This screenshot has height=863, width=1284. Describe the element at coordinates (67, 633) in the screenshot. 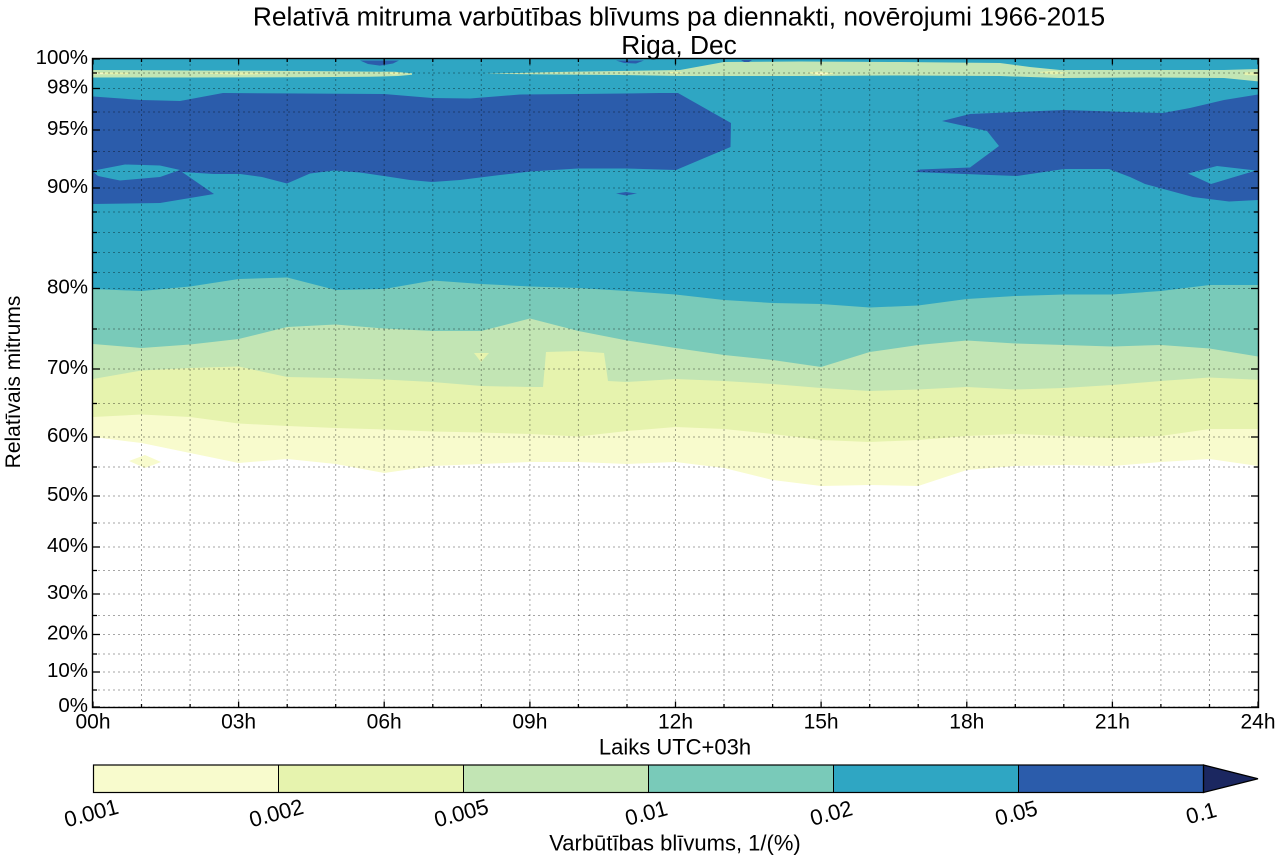

I see `svg-text: 20%` at that location.